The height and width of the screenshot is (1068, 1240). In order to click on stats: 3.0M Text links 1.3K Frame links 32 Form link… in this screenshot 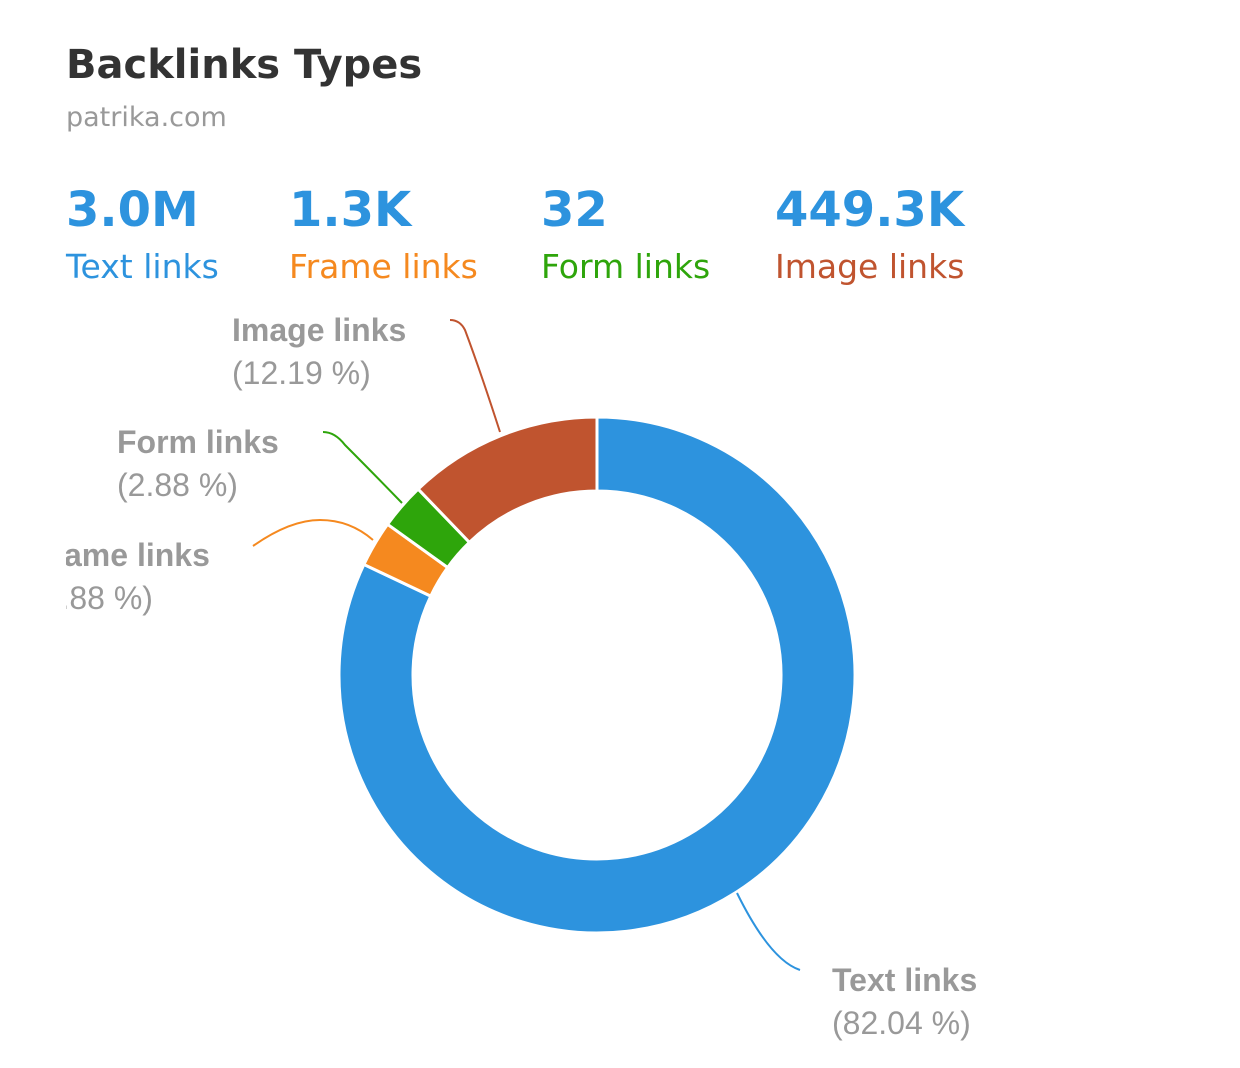, I will do `click(515, 234)`.